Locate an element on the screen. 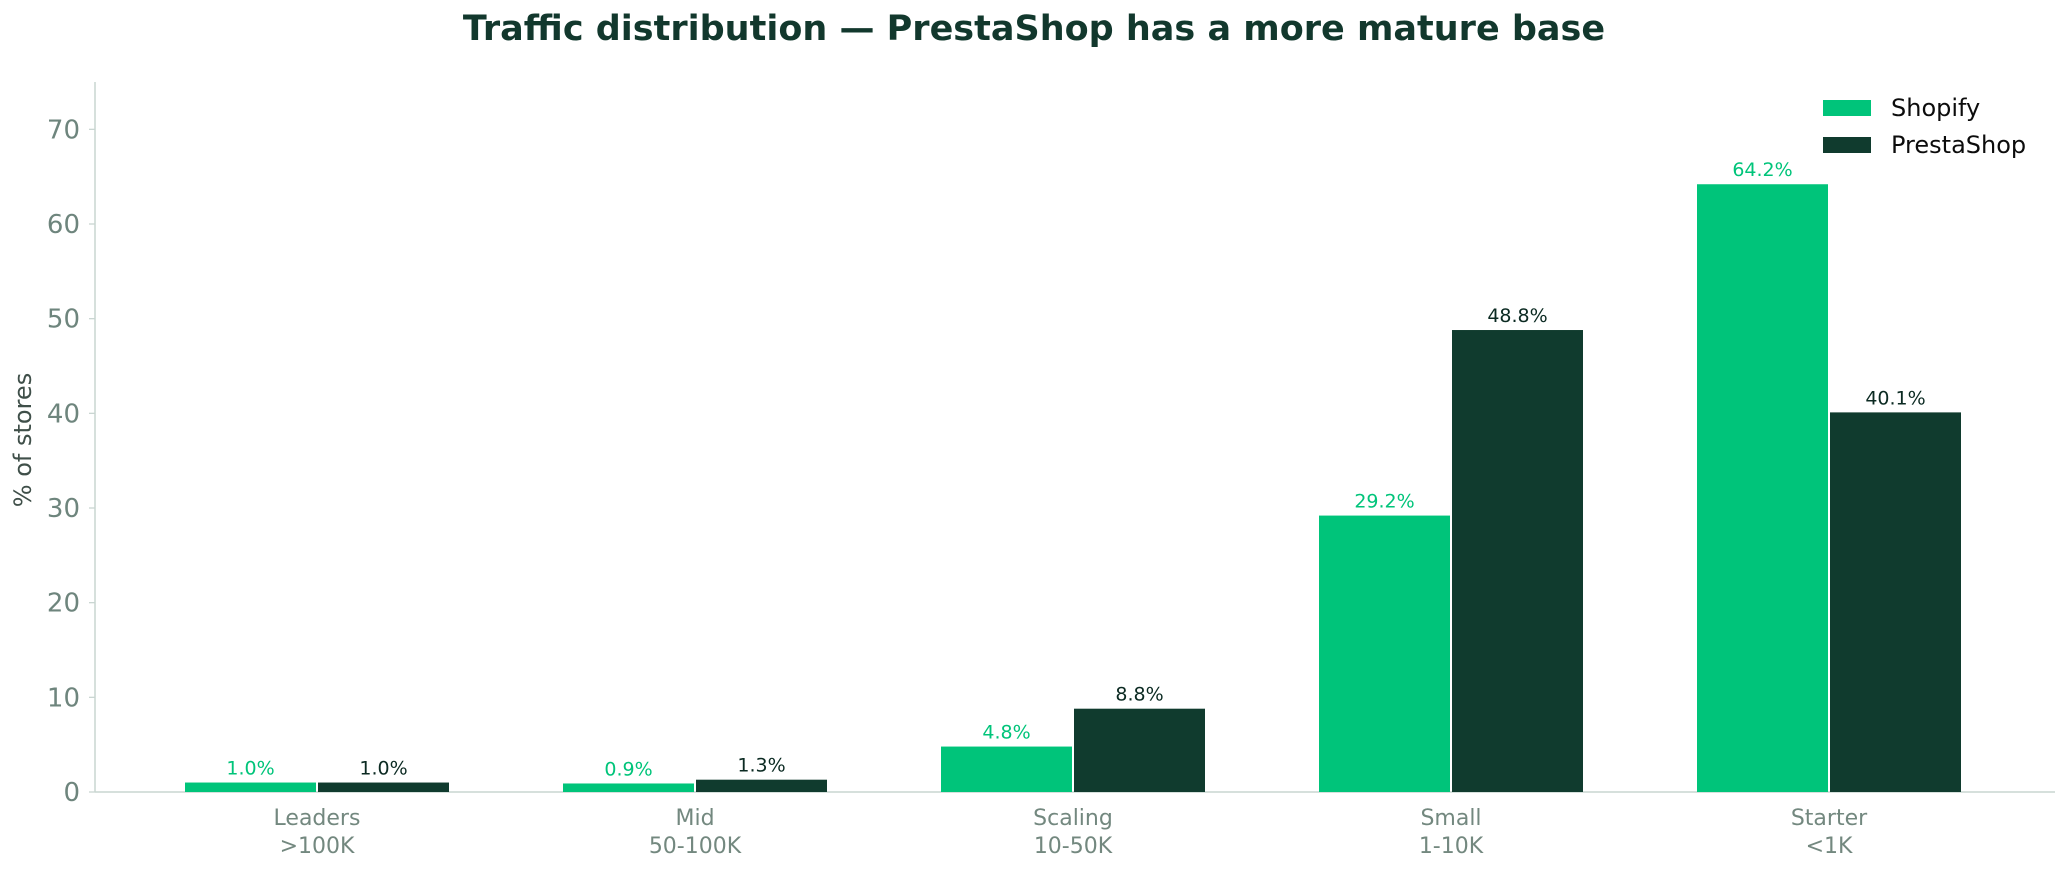  y-tick-label: 70 is located at coordinates (63, 130).